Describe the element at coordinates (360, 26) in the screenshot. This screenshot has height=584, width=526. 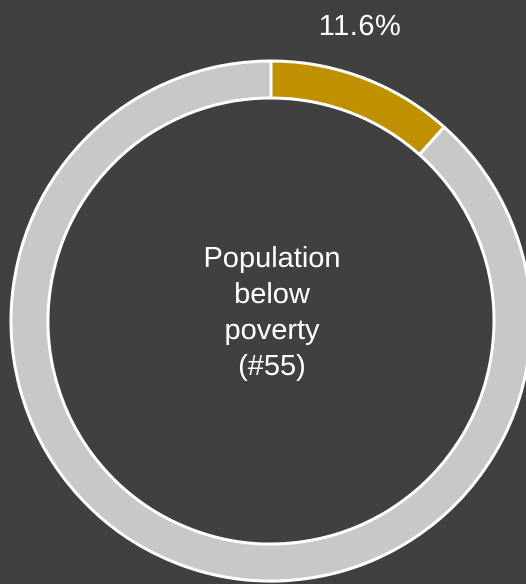
I see `slice-value-label: 11.6%` at that location.